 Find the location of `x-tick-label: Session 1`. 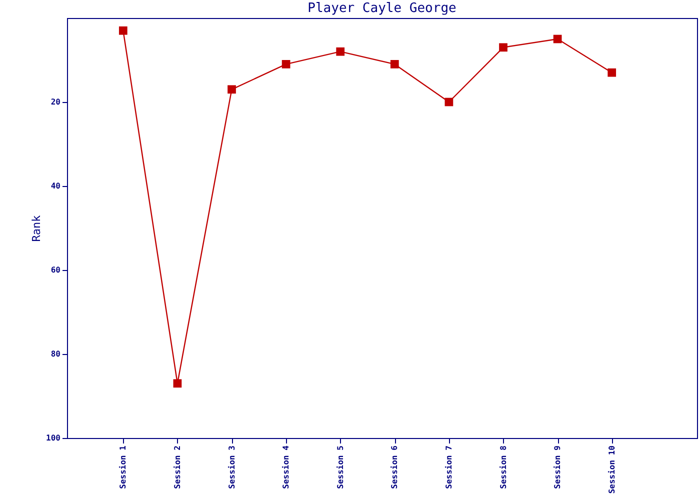

x-tick-label: Session 1 is located at coordinates (123, 467).